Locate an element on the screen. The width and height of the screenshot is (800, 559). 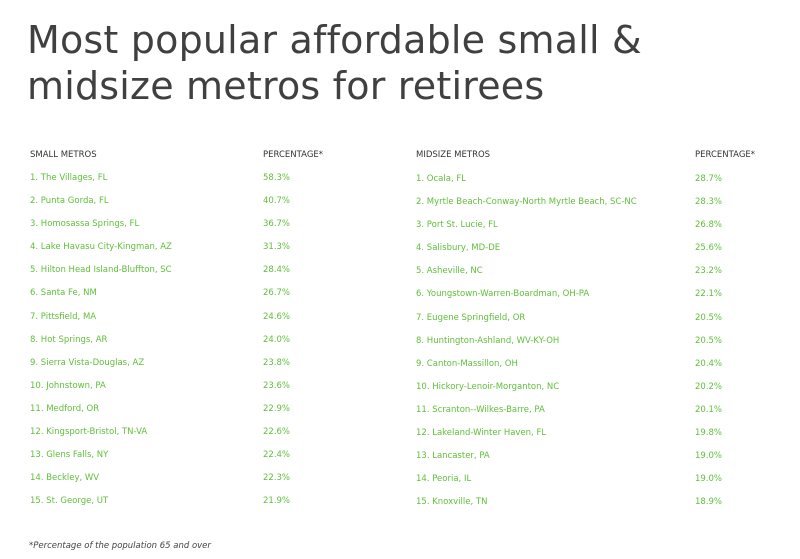
small-table-row: 2. Punta Gorda, FL 40.7% is located at coordinates (190, 207).